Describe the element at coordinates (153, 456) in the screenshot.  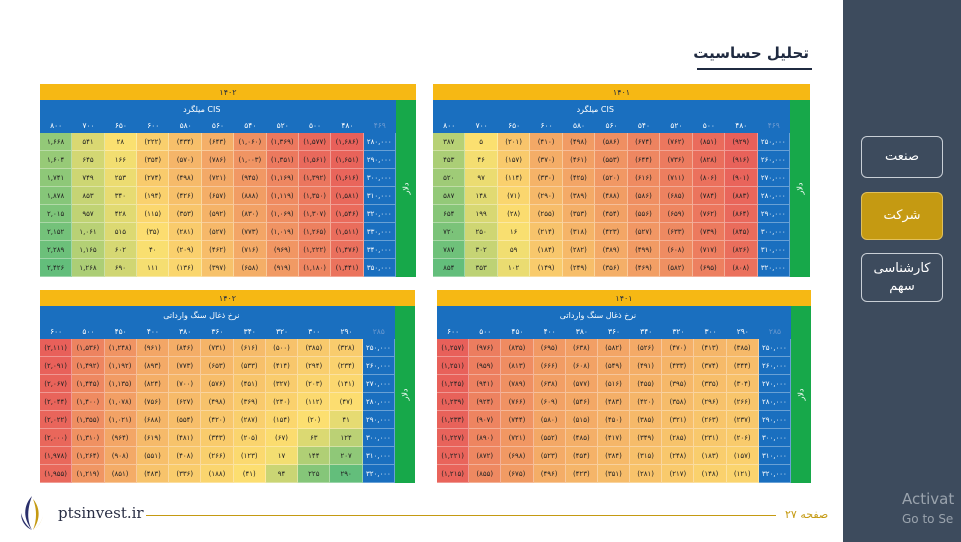
I see `table-cell: (۵۵۱)` at that location.